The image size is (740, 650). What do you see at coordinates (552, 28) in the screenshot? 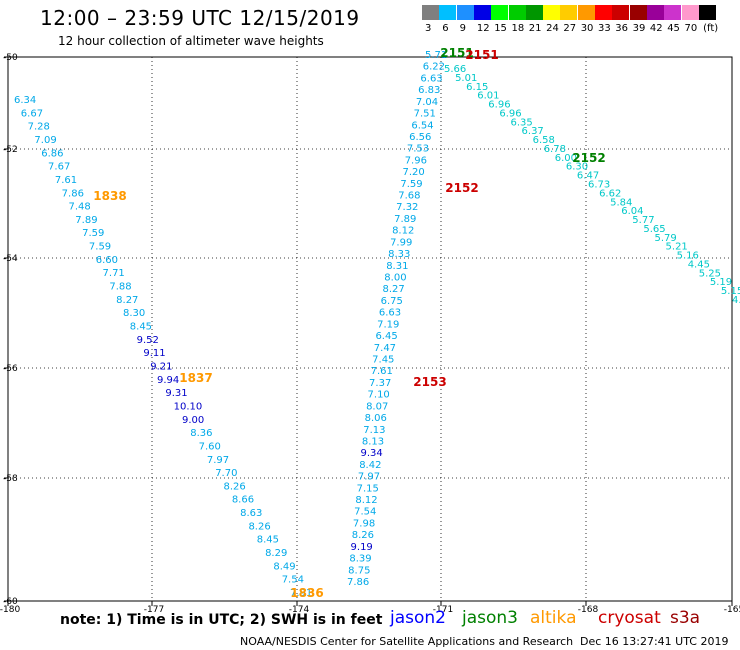
I see `legend-label: 24` at bounding box center [552, 28].